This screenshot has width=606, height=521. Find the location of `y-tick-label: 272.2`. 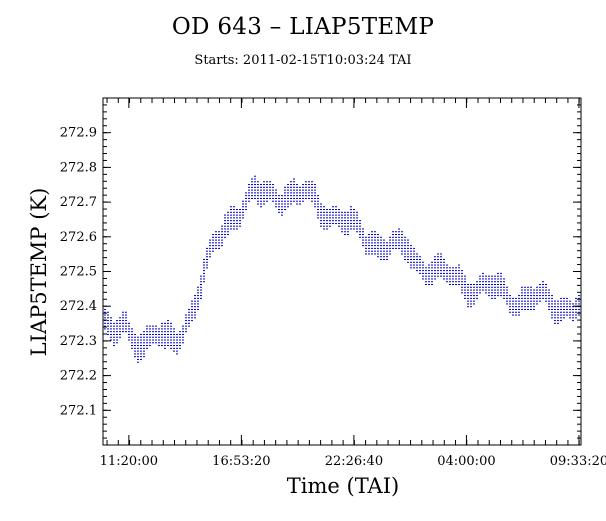

y-tick-label: 272.2 is located at coordinates (78, 376).